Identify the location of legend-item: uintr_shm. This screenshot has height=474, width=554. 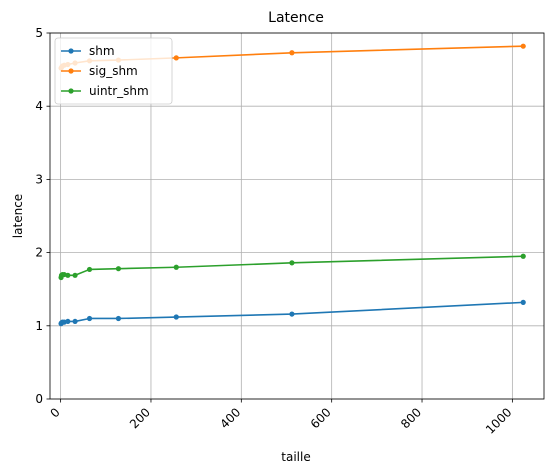
(105, 91).